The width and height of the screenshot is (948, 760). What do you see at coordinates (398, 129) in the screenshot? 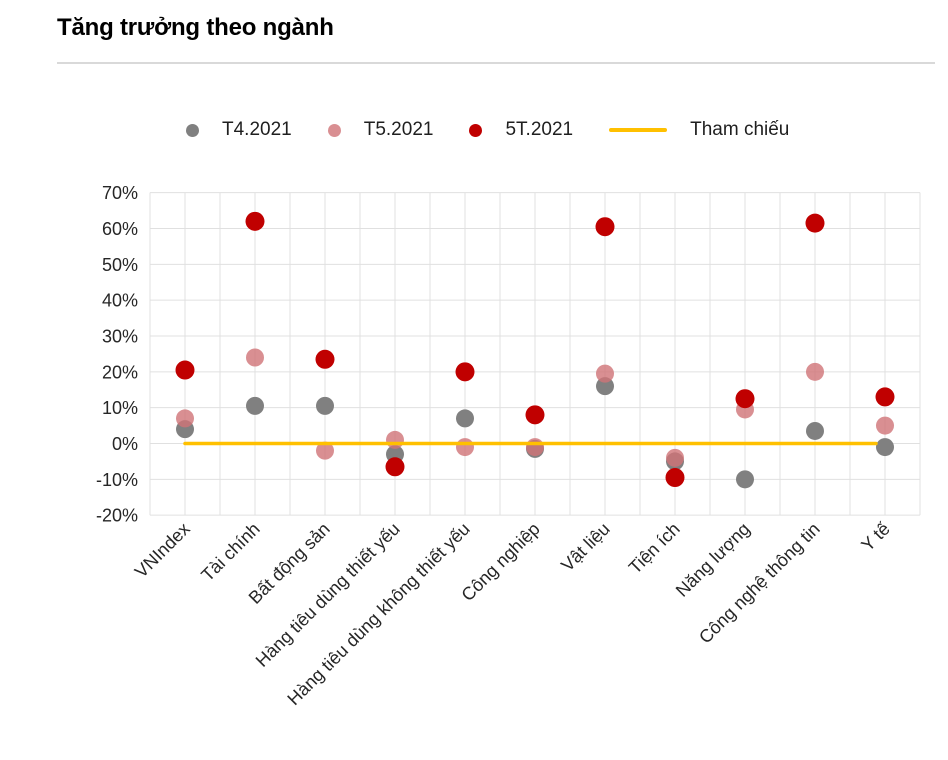
I see `legend-label: T5.2021` at bounding box center [398, 129].